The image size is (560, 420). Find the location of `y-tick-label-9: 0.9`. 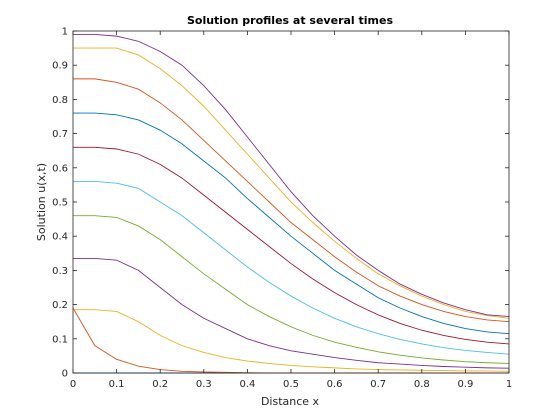

y-tick-label-9: 0.9 is located at coordinates (60, 66).